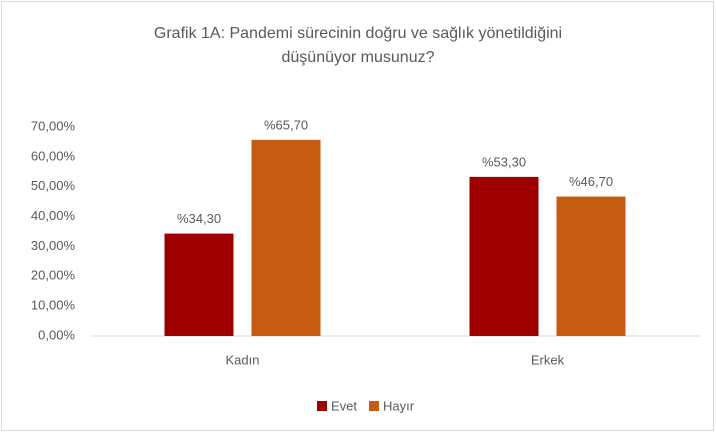  Describe the element at coordinates (53, 125) in the screenshot. I see `y-tick-label: 70,00%` at that location.